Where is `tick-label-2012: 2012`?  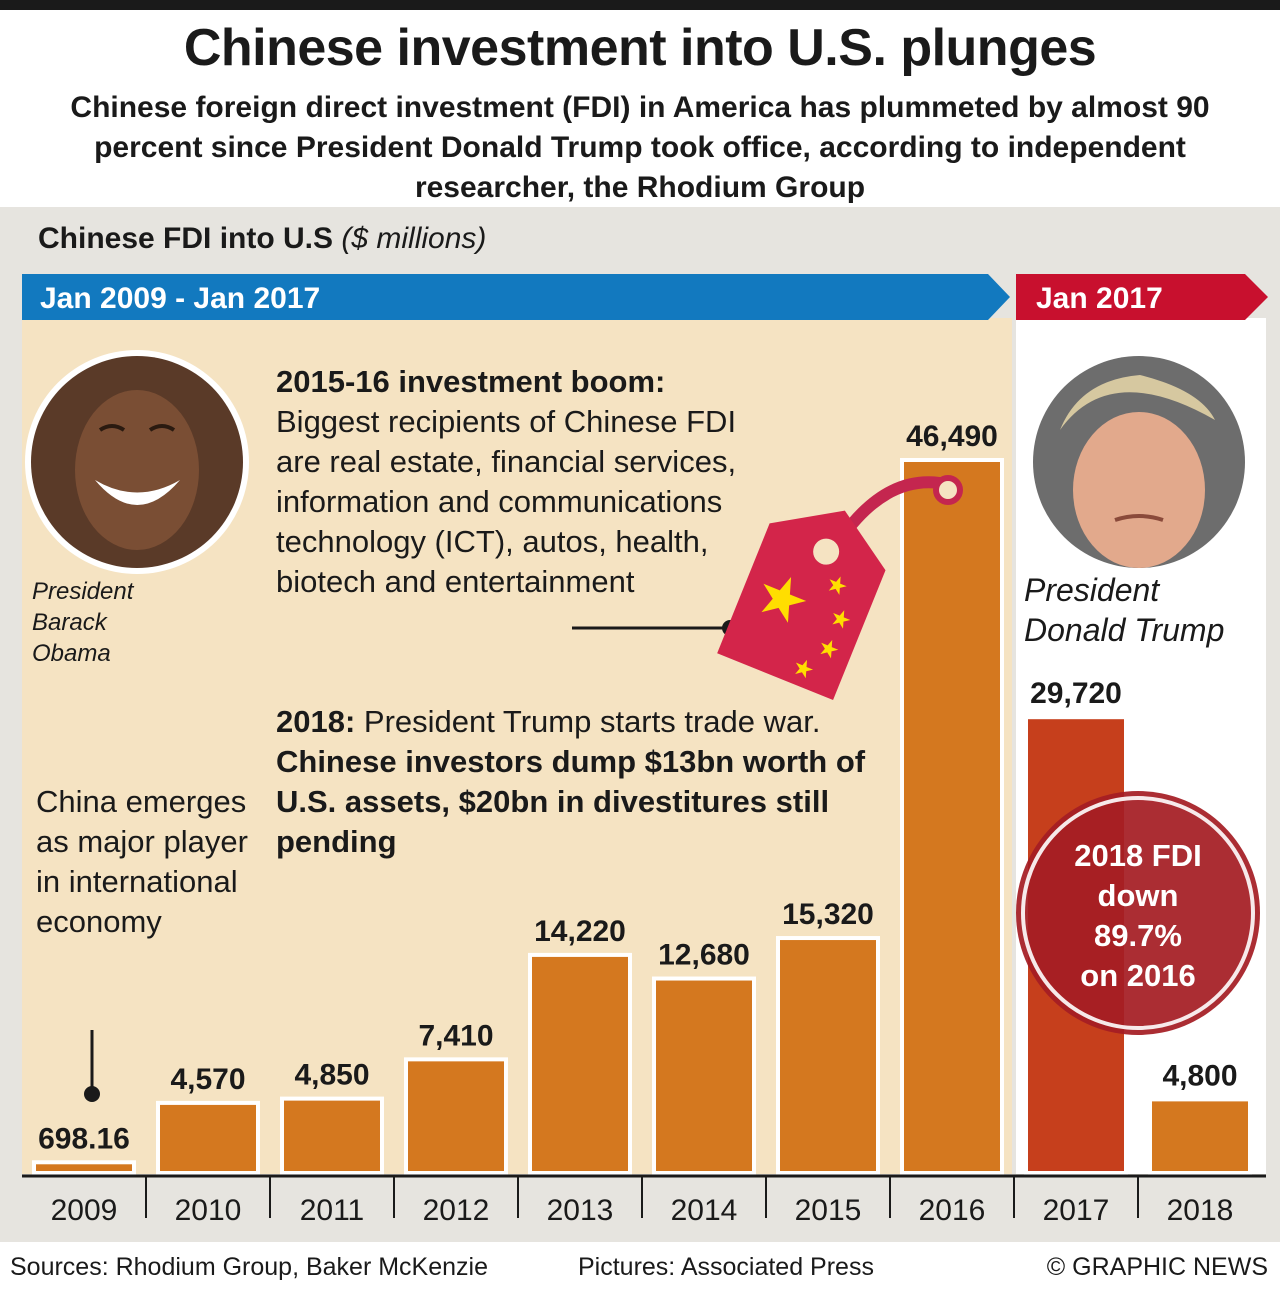 tick-label-2012: 2012 is located at coordinates (456, 1210).